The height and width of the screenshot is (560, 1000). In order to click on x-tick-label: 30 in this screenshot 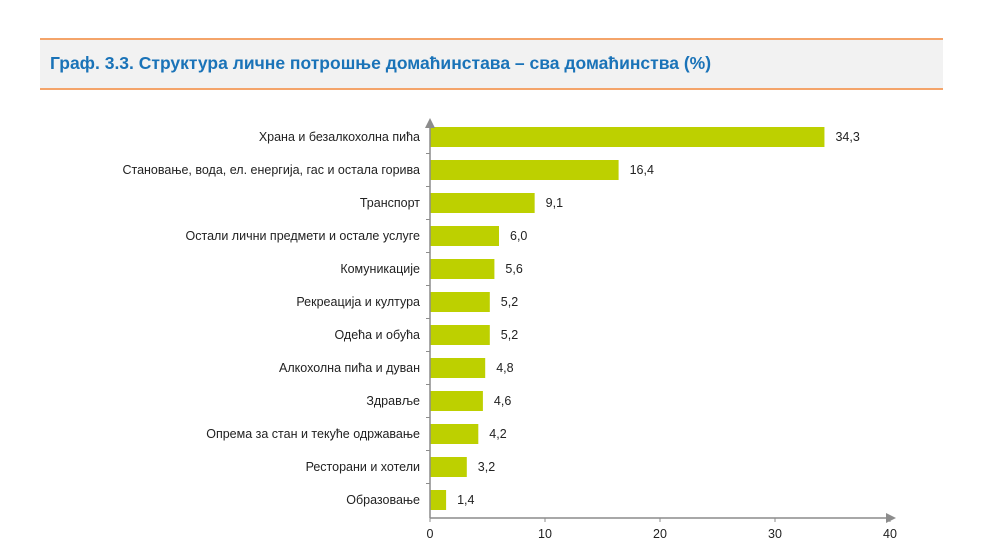, I will do `click(775, 534)`.